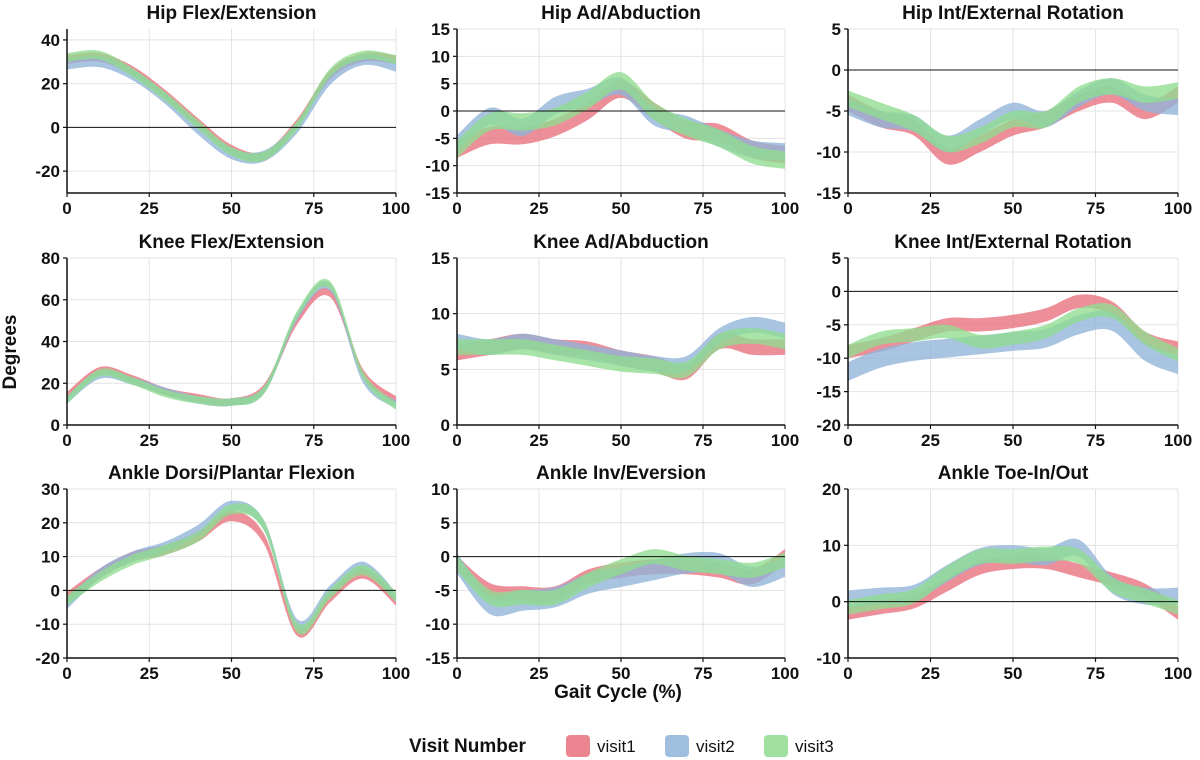  What do you see at coordinates (621, 353) in the screenshot?
I see `band-knee-ad-abduction-visit3` at bounding box center [621, 353].